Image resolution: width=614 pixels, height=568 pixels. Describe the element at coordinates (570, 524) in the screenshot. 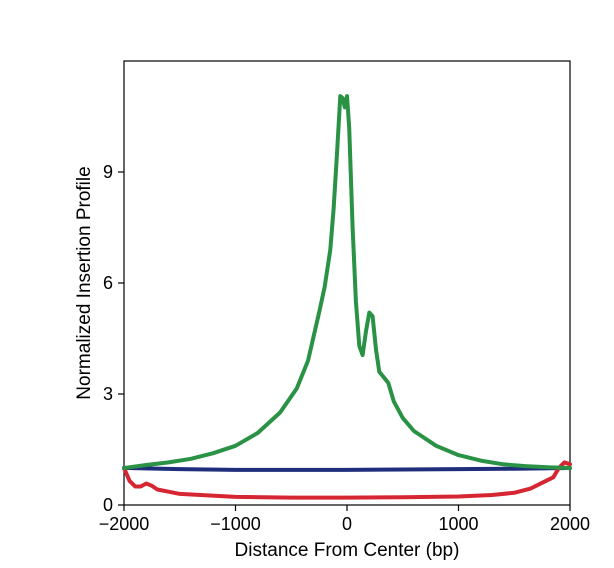

I see `x-tick-label: 2000` at that location.